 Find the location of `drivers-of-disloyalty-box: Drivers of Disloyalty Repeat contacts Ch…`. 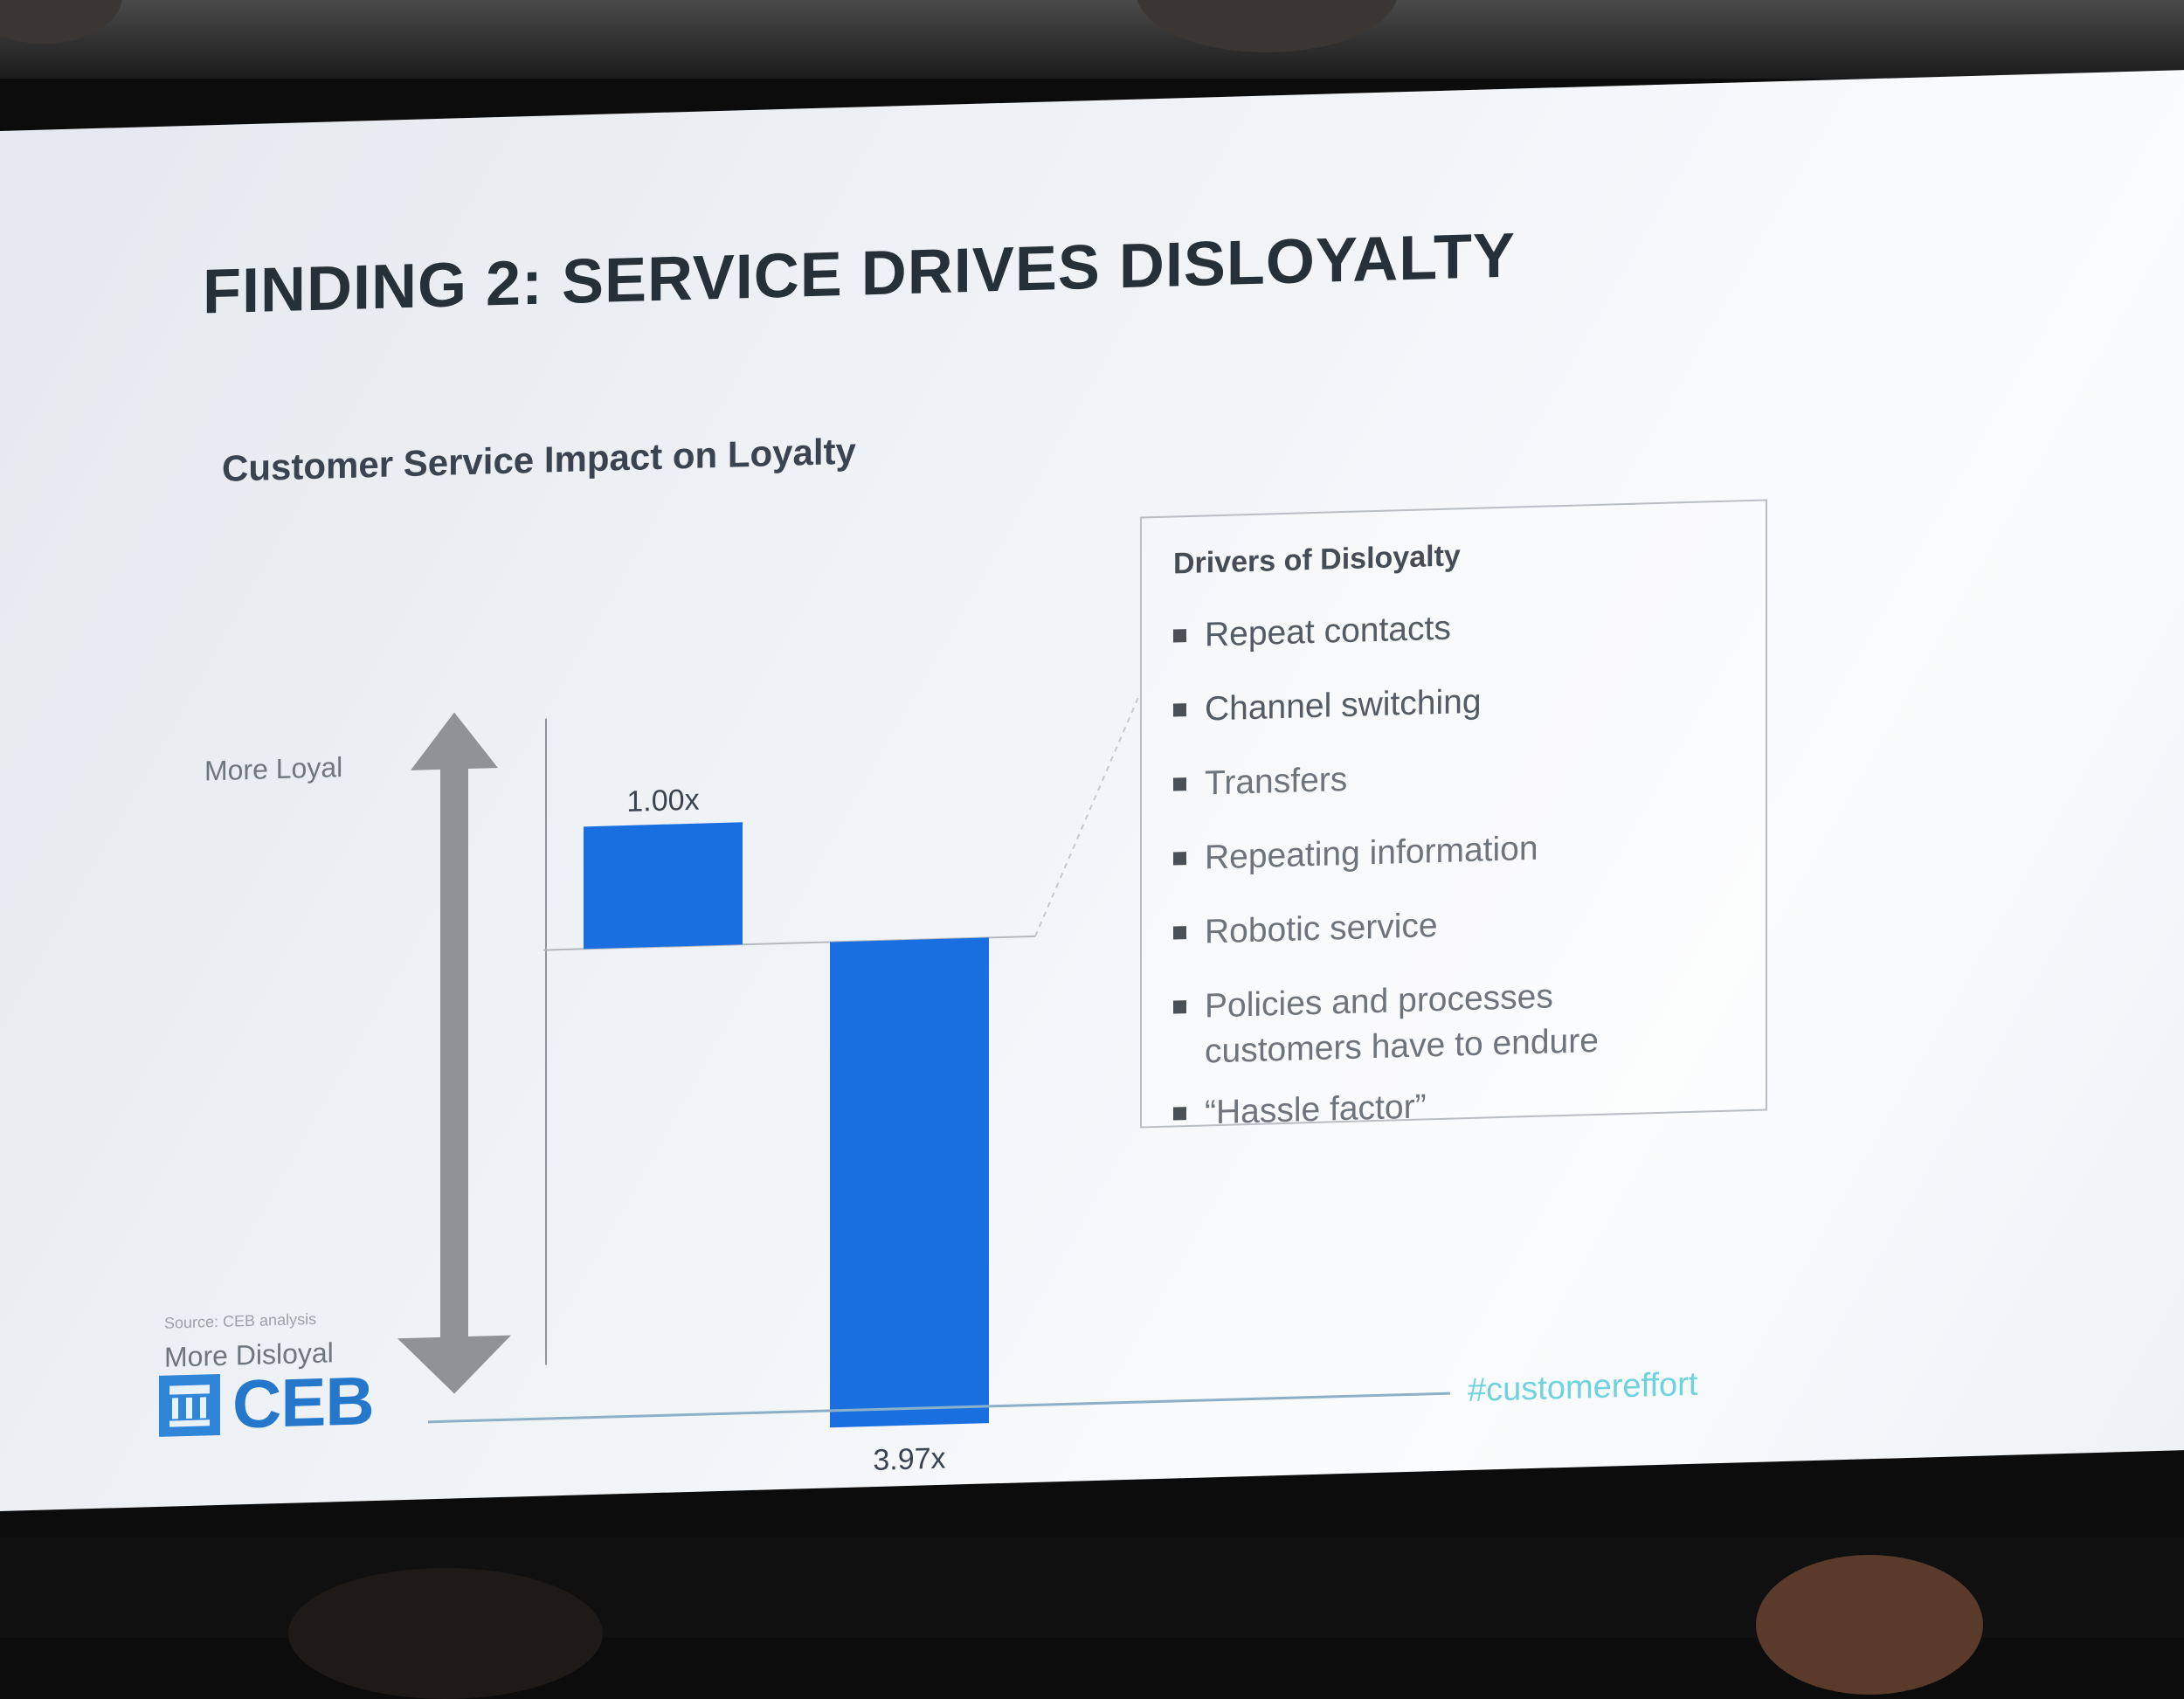

drivers-of-disloyalty-box: Drivers of Disloyalty Repeat contacts Ch… is located at coordinates (1453, 815).